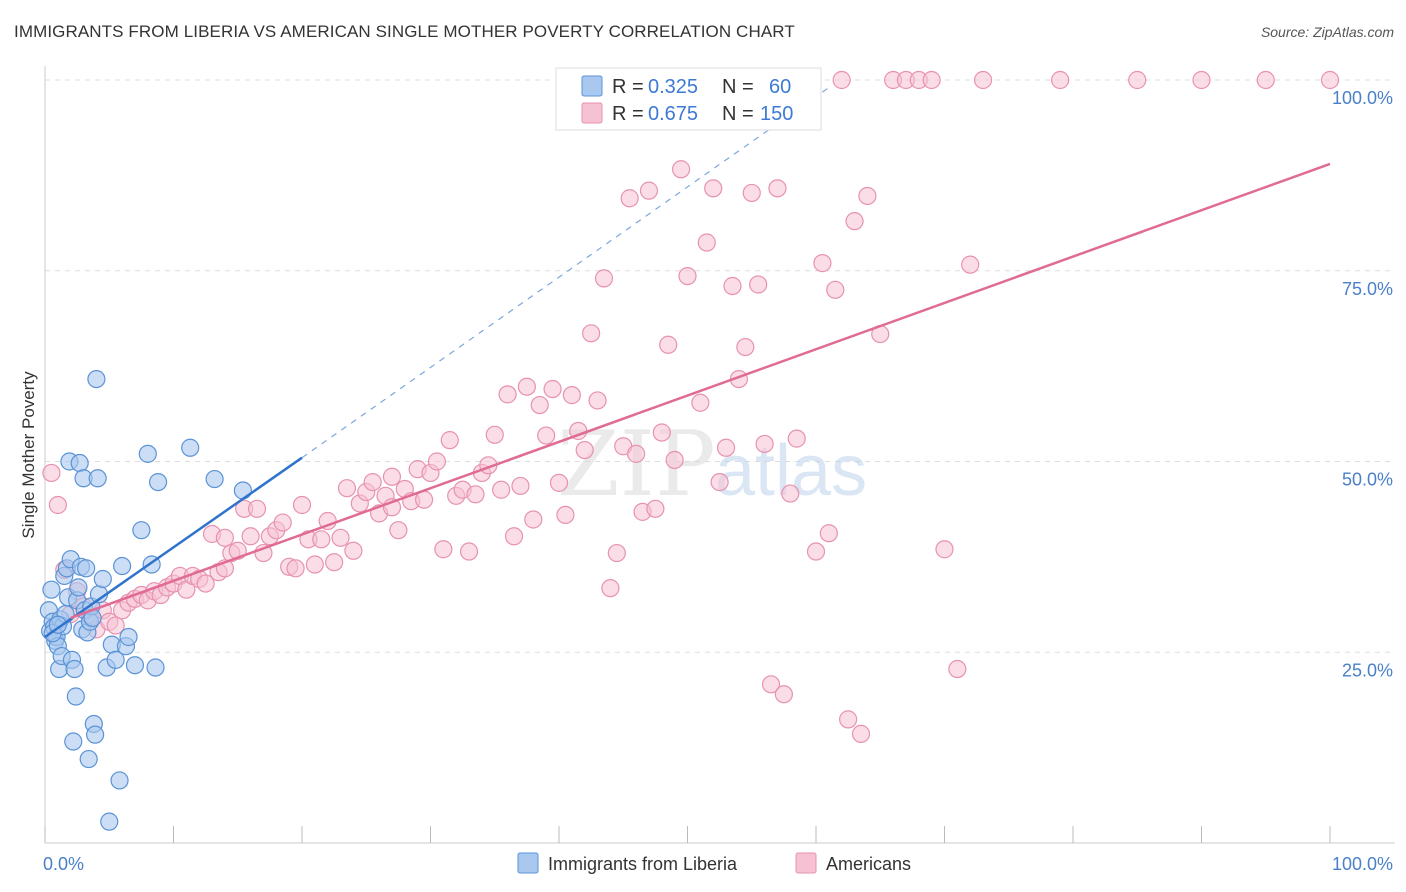  What do you see at coordinates (1367, 670) in the screenshot?
I see `y-tick-label: 25.0%` at bounding box center [1367, 670].